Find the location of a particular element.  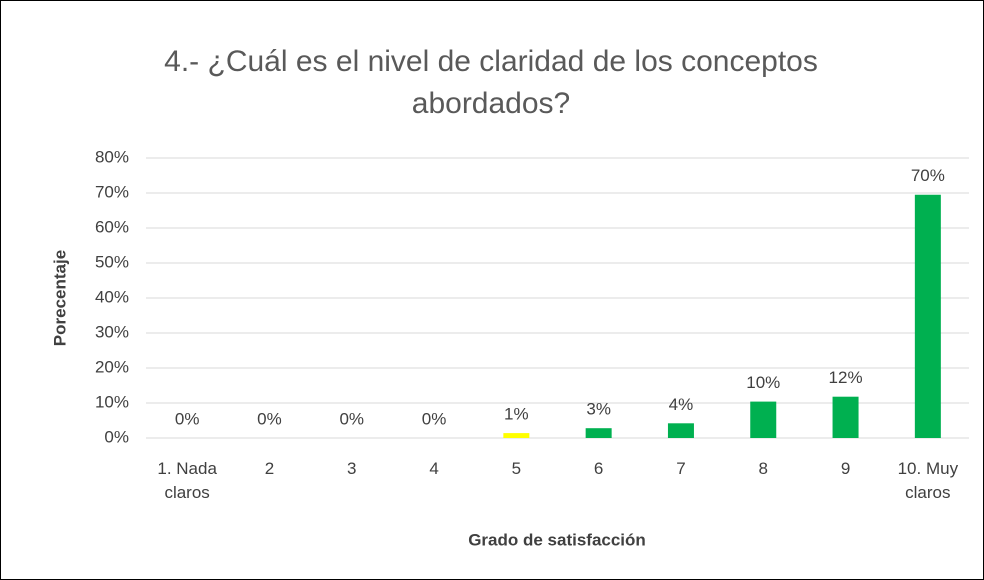

data-label: 3% is located at coordinates (598, 409).